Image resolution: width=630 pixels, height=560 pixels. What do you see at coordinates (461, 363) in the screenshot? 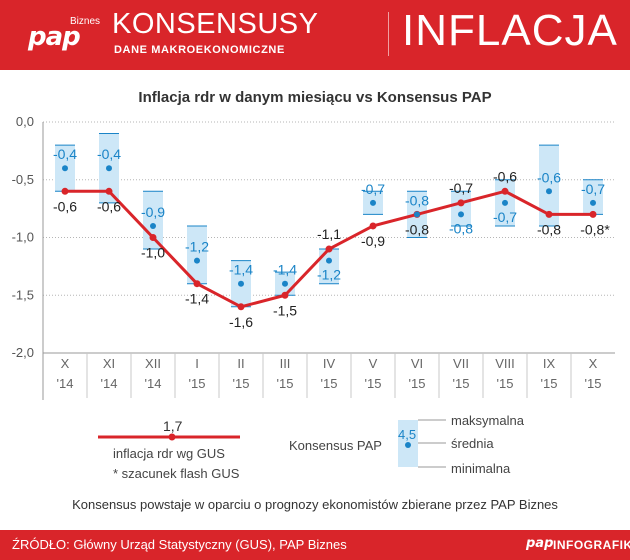
I see `x-tick-month: VII` at bounding box center [461, 363].